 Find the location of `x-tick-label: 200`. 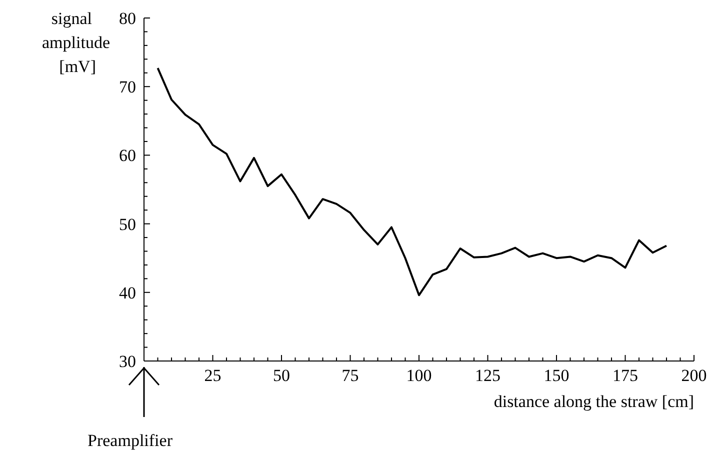

x-tick-label: 200 is located at coordinates (694, 375).